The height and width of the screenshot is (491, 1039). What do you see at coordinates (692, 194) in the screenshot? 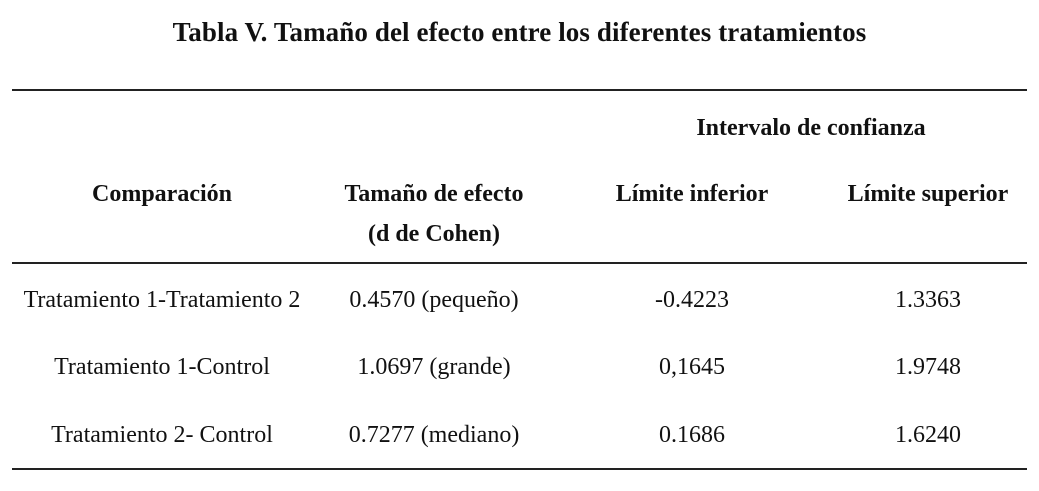
I see `lower-limit-header: Límite inferior` at bounding box center [692, 194].